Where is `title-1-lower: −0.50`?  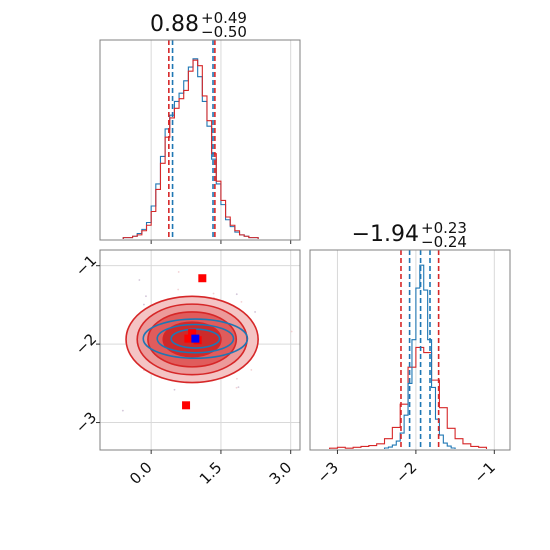
title-1-lower: −0.50 is located at coordinates (224, 32).